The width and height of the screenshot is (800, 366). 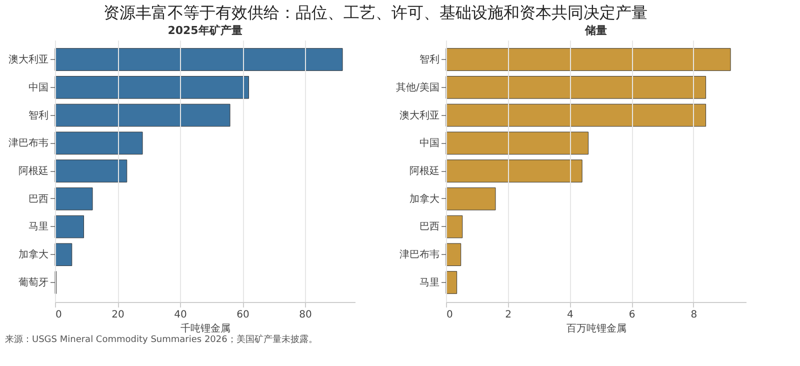 What do you see at coordinates (694, 315) in the screenshot?
I see `x-tick-label: 8` at bounding box center [694, 315].